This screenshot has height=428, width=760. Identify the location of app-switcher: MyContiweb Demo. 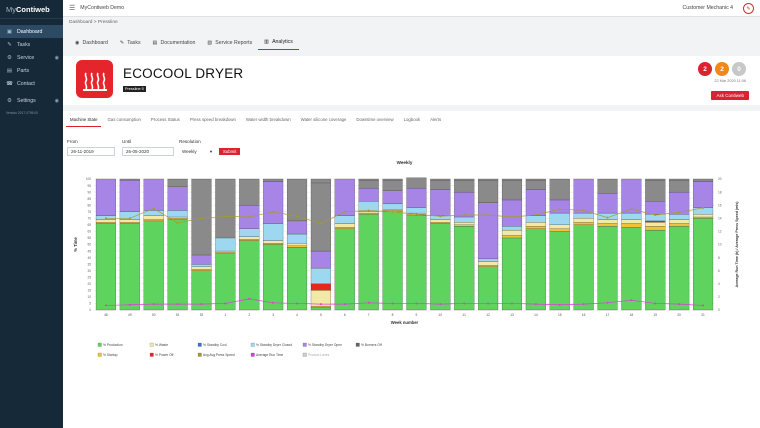
(102, 8).